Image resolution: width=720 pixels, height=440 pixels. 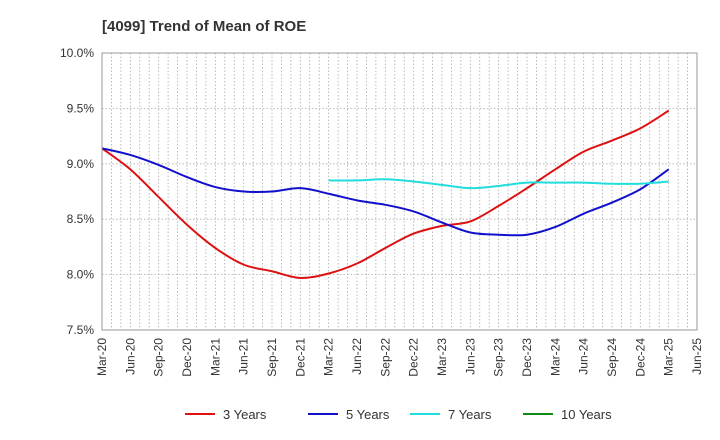 I want to click on legend-label: 10 Years, so click(x=586, y=414).